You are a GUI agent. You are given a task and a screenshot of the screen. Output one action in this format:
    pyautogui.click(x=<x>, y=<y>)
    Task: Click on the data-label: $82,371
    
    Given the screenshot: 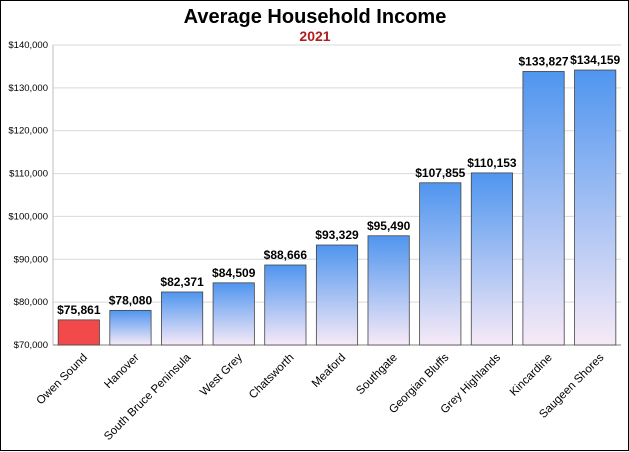 What is the action you would take?
    pyautogui.click(x=182, y=282)
    